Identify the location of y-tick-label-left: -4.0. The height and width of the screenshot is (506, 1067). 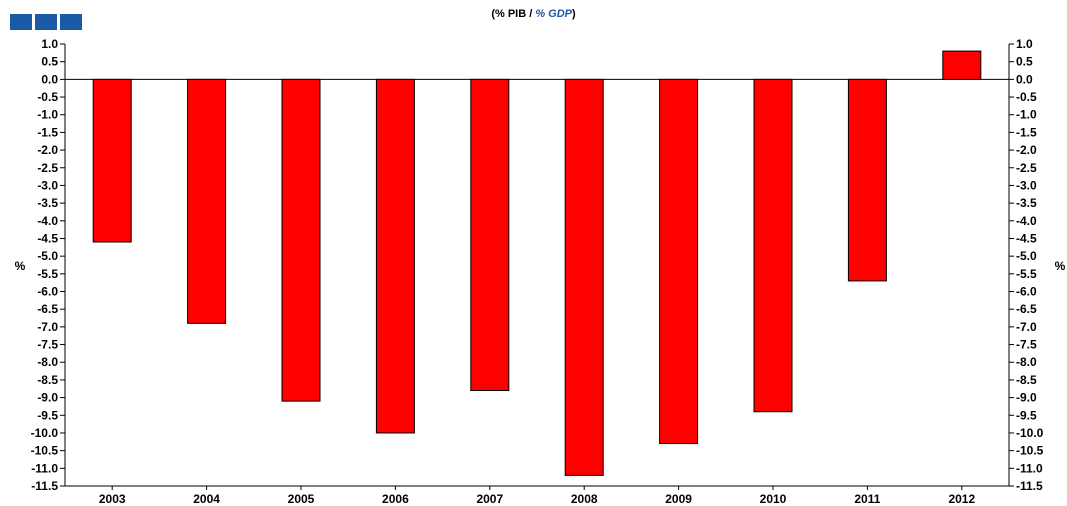
(47, 221).